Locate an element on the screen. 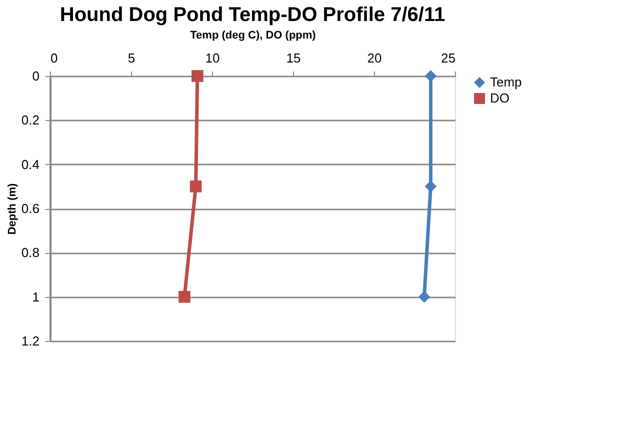 The width and height of the screenshot is (626, 428). x-tick-label: 20 is located at coordinates (374, 58).